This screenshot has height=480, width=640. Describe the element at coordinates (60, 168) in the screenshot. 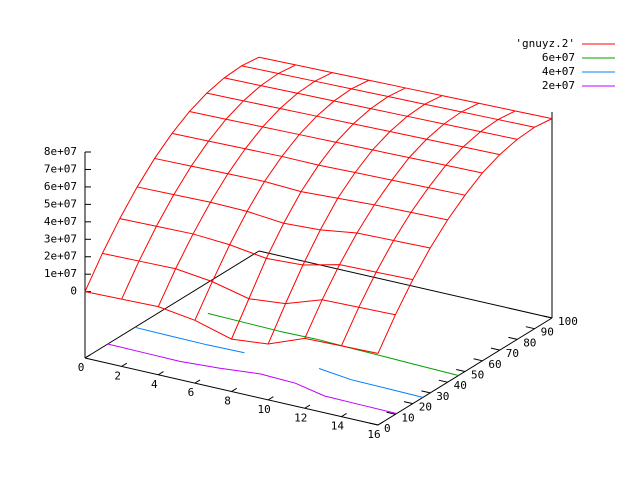

I see `z-tick-label: 7e+07` at that location.